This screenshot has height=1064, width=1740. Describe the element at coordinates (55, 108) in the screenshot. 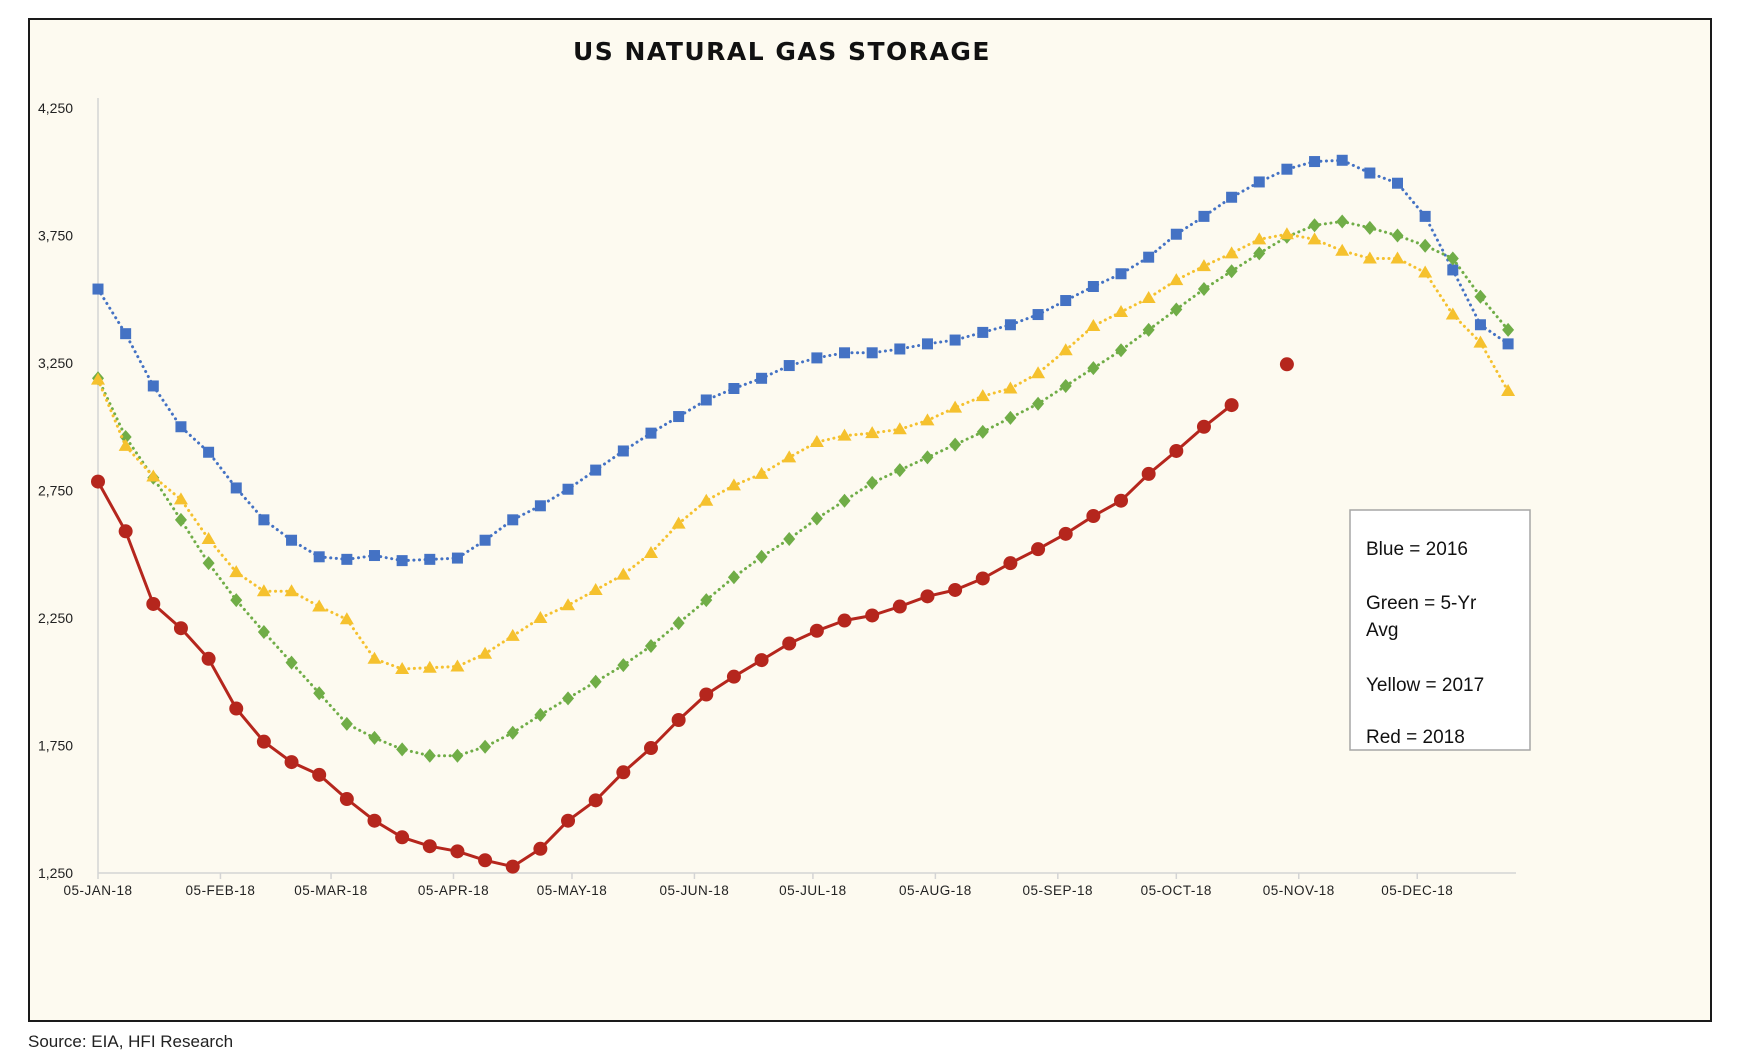

I see `y-tick-label: 4,250` at that location.